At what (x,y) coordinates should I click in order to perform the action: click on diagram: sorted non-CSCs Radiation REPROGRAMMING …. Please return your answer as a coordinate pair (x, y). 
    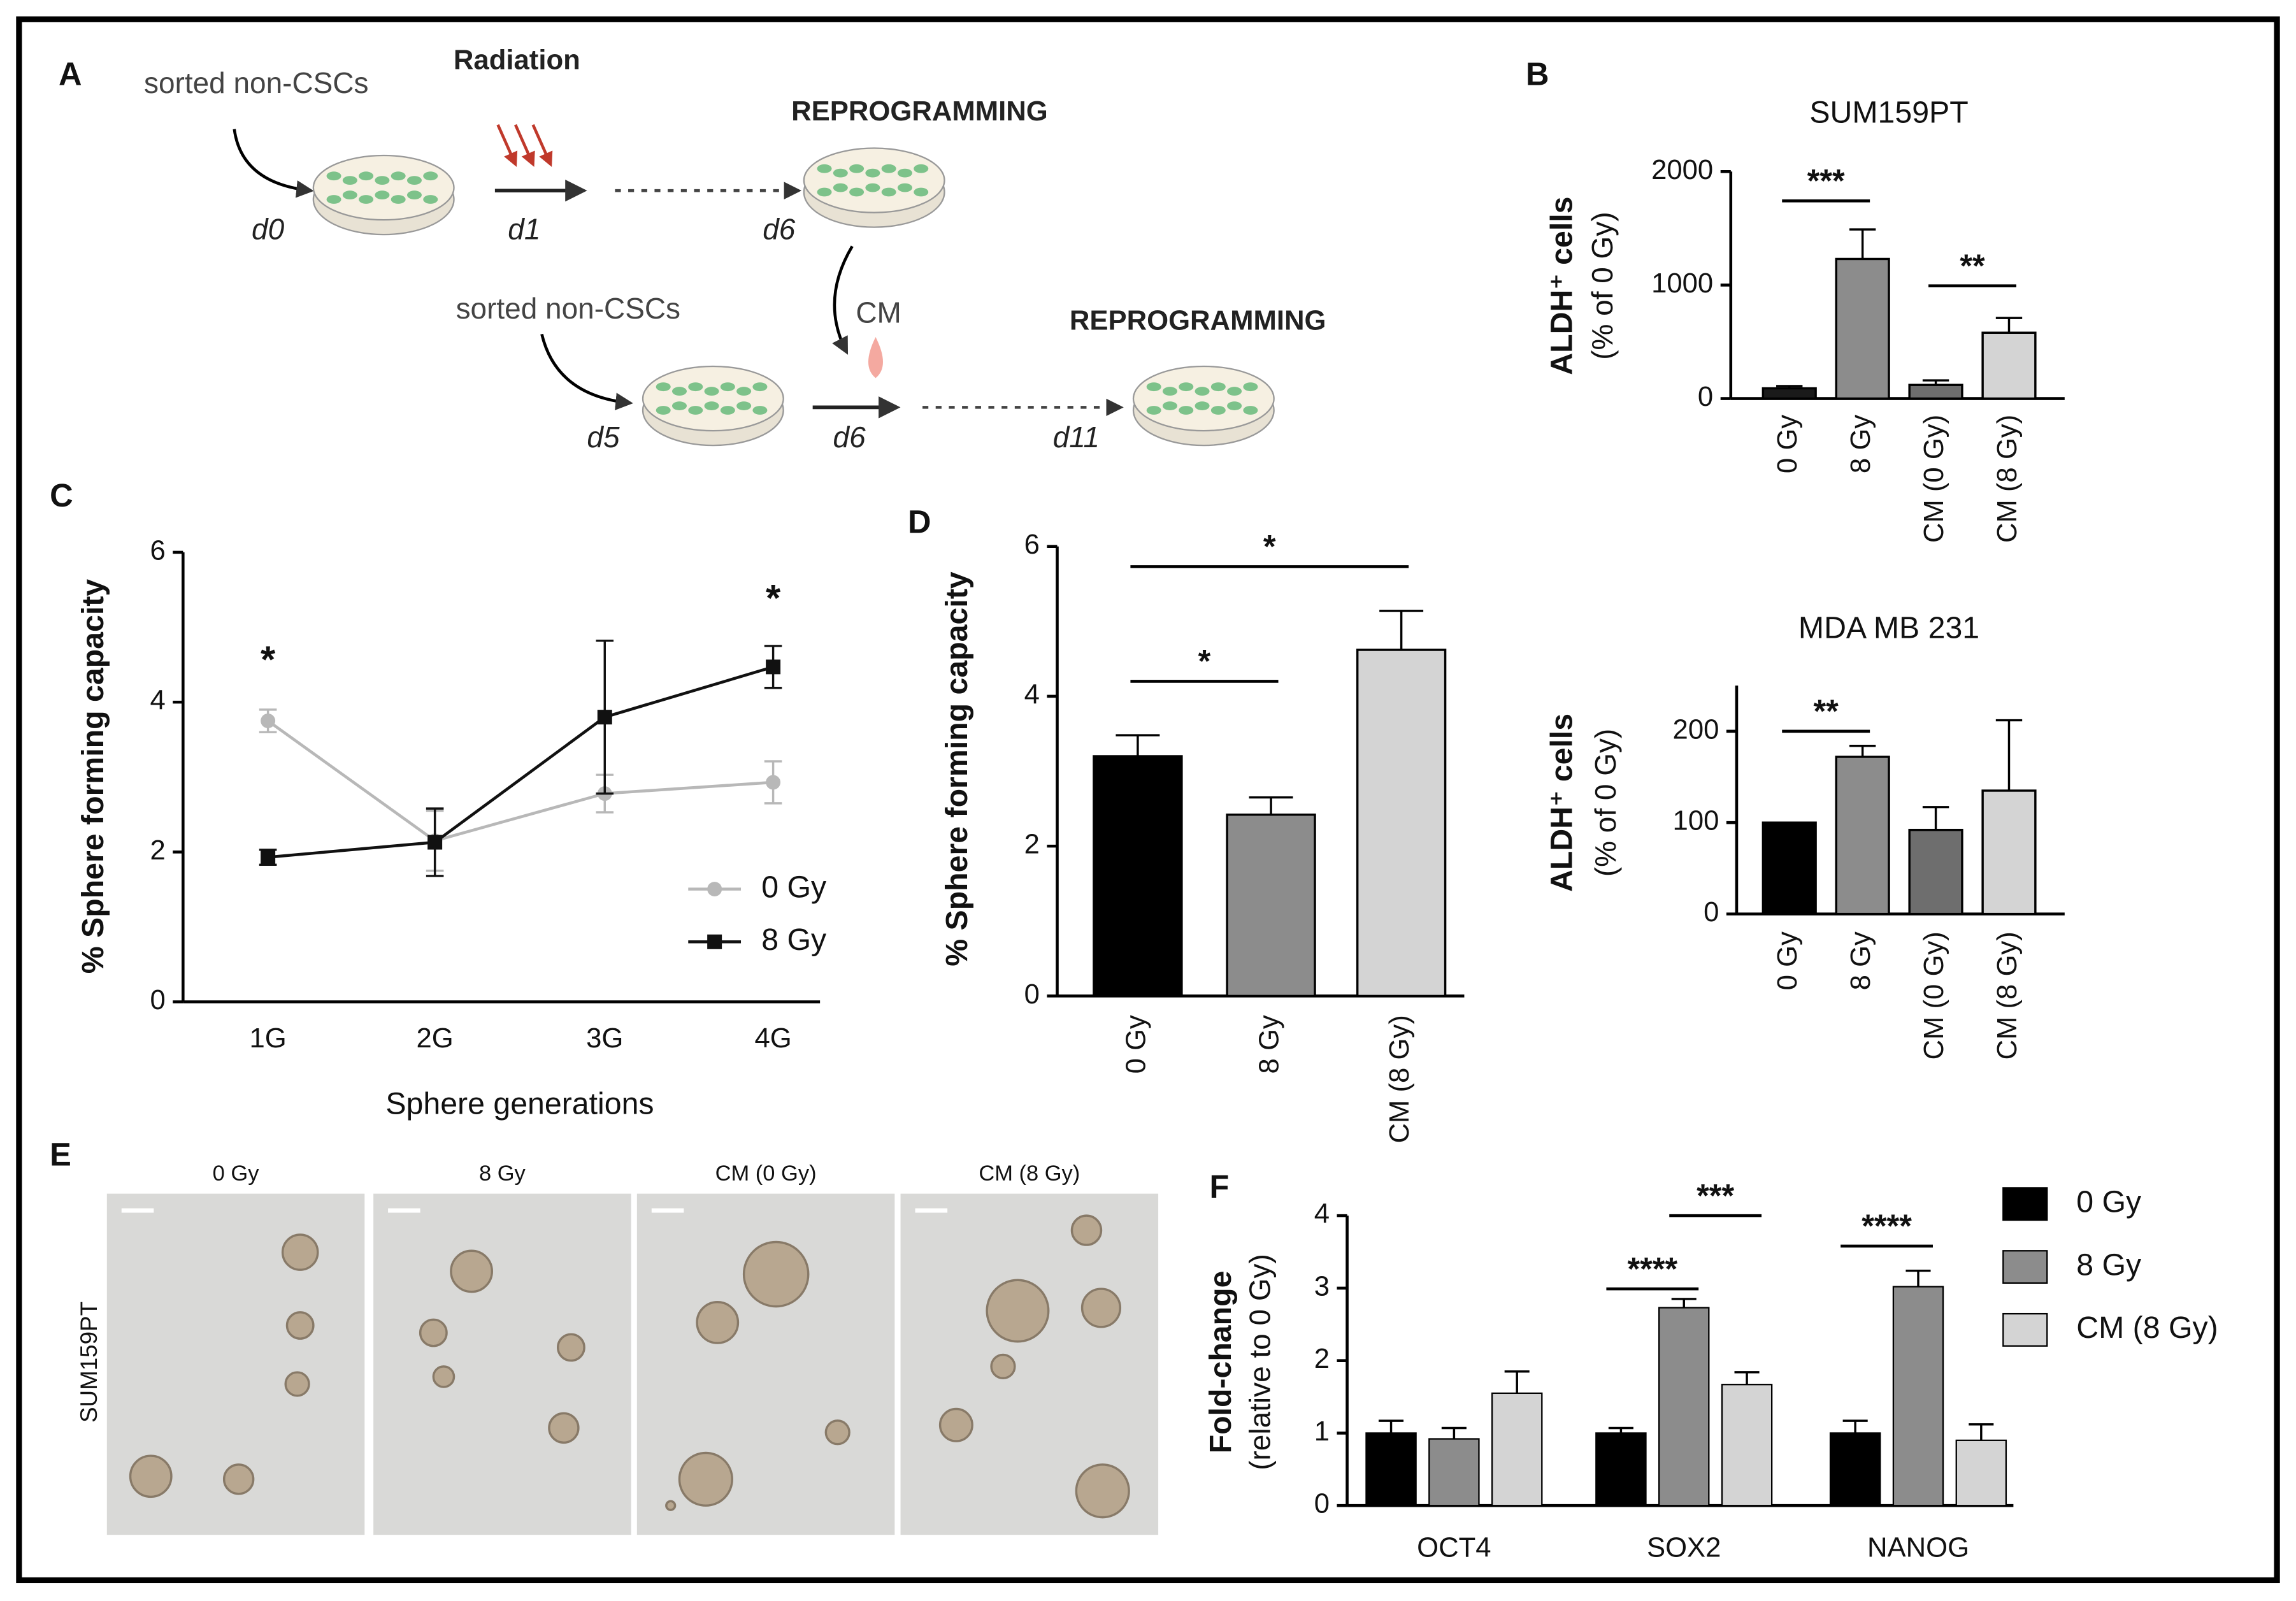
    Looking at the image, I should click on (735, 249).